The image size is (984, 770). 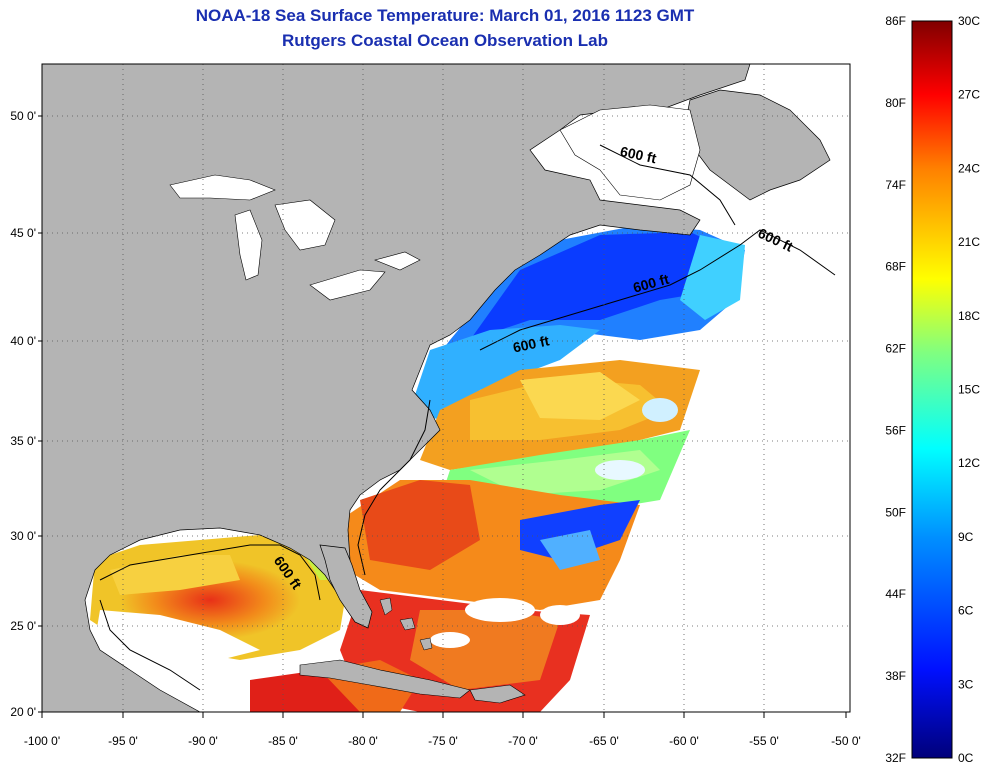 What do you see at coordinates (895, 676) in the screenshot?
I see `colorbar-fahrenheit-label: 38F` at bounding box center [895, 676].